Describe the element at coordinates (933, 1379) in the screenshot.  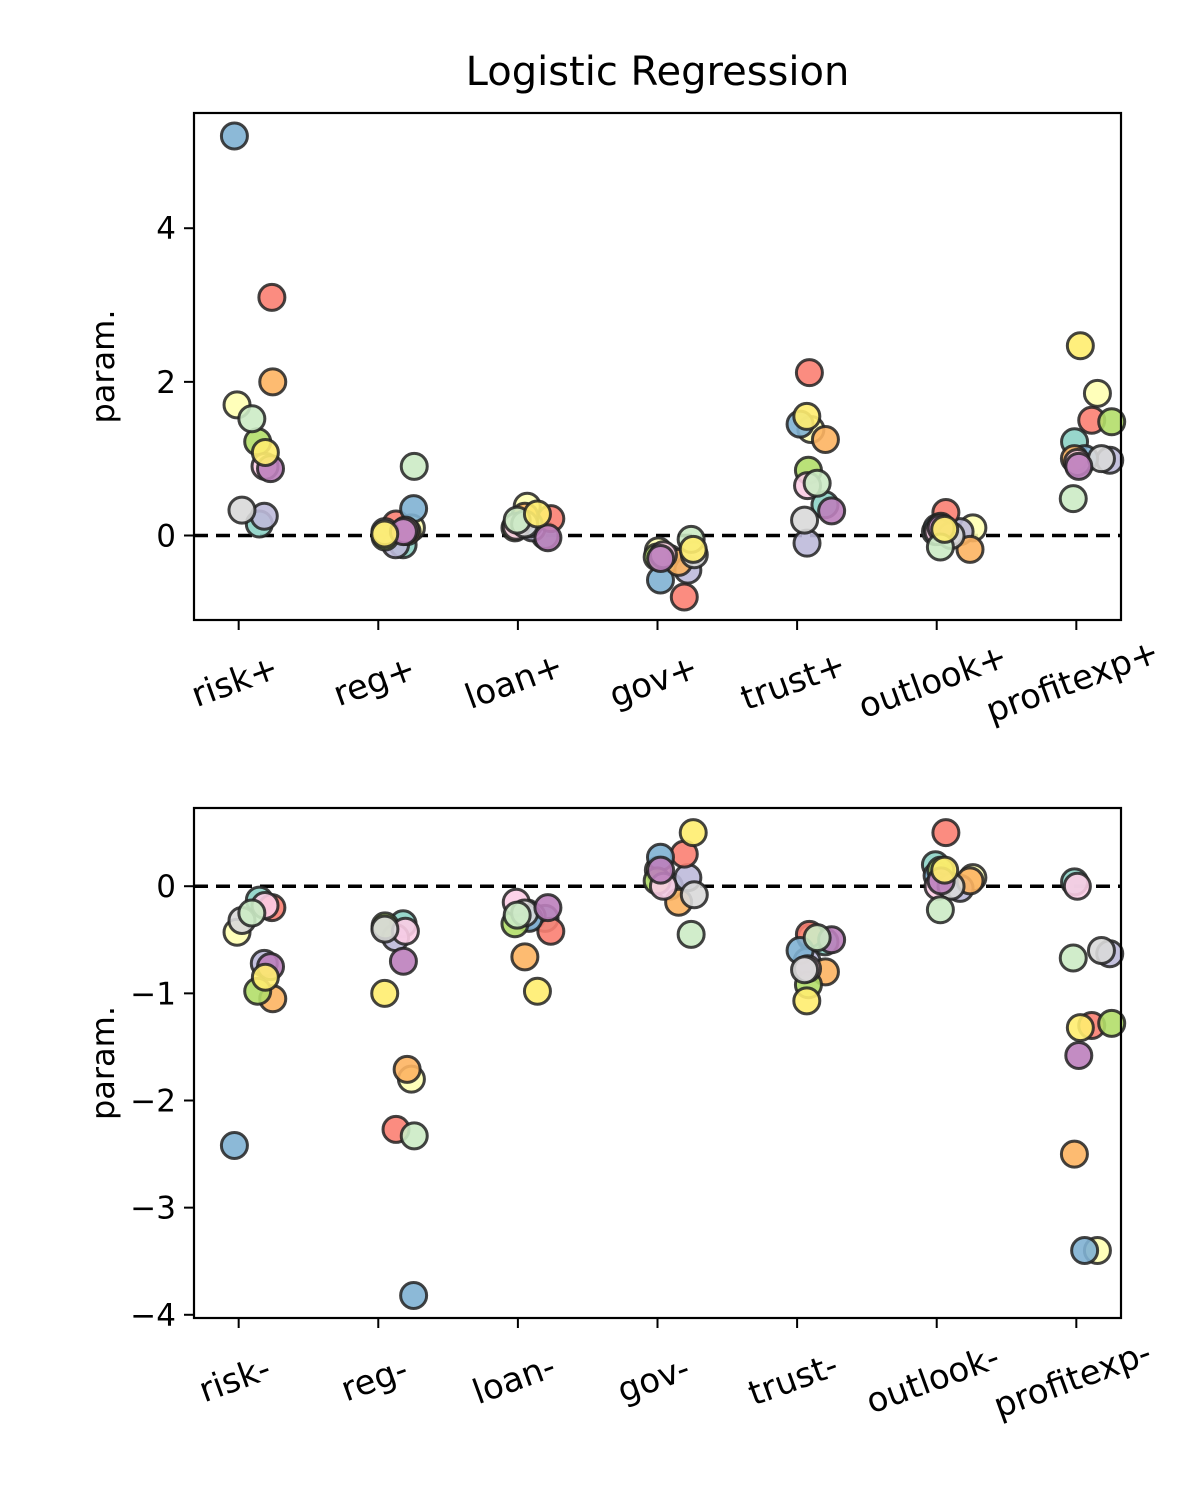
I see `x-tick-label: outlook-` at that location.